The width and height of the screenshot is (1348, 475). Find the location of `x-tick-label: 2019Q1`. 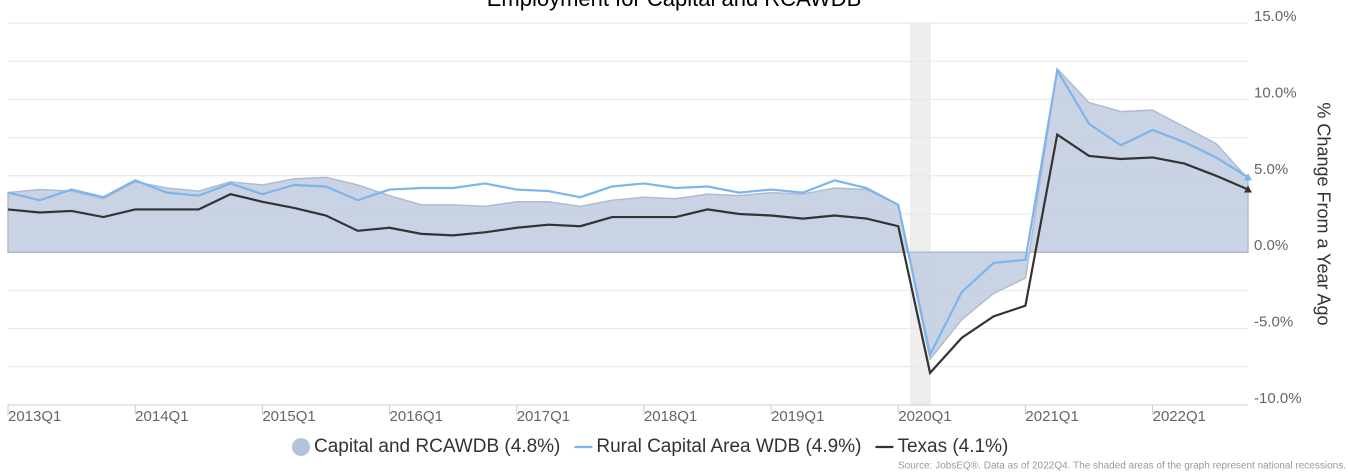

x-tick-label: 2019Q1 is located at coordinates (797, 416).